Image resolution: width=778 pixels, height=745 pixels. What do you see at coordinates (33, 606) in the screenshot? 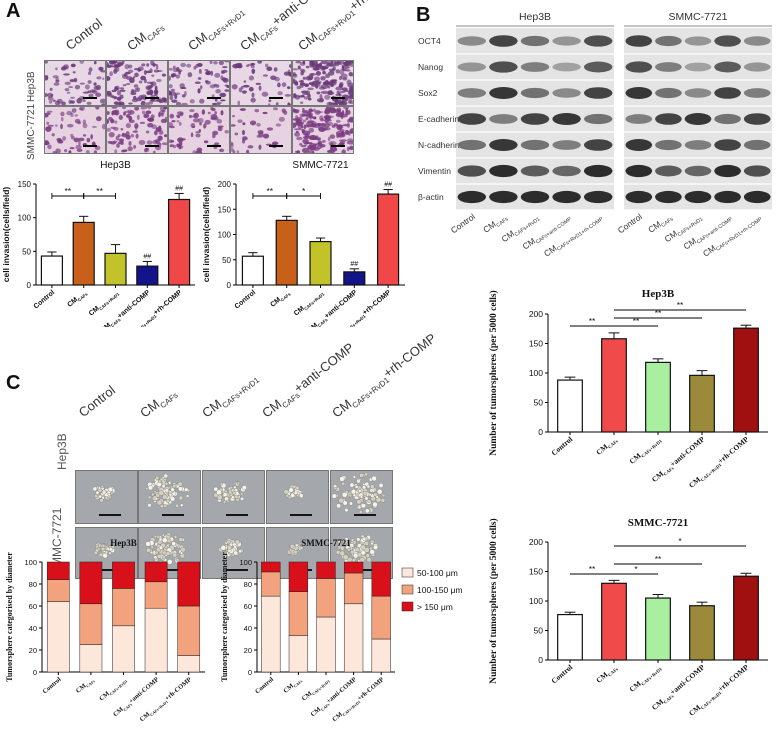
I see `y-tick-label: 60` at bounding box center [33, 606].